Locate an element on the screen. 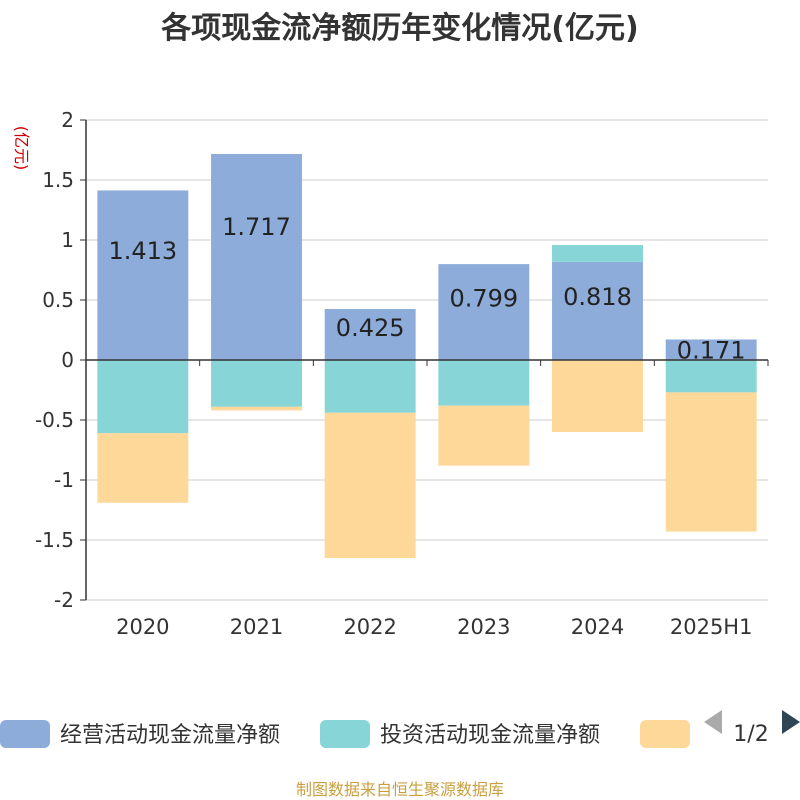 The image size is (800, 800). data-label: 0.818 is located at coordinates (597, 297).